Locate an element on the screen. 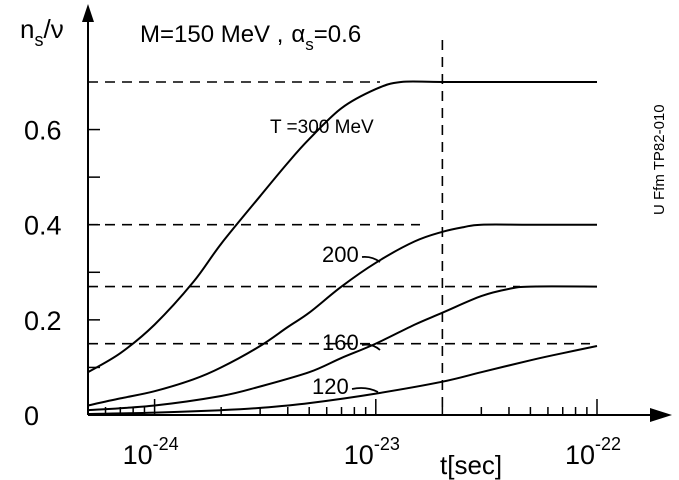 Image resolution: width=679 pixels, height=480 pixels. chart-title: M=150 MeV , αs=0.6 is located at coordinates (250, 37).